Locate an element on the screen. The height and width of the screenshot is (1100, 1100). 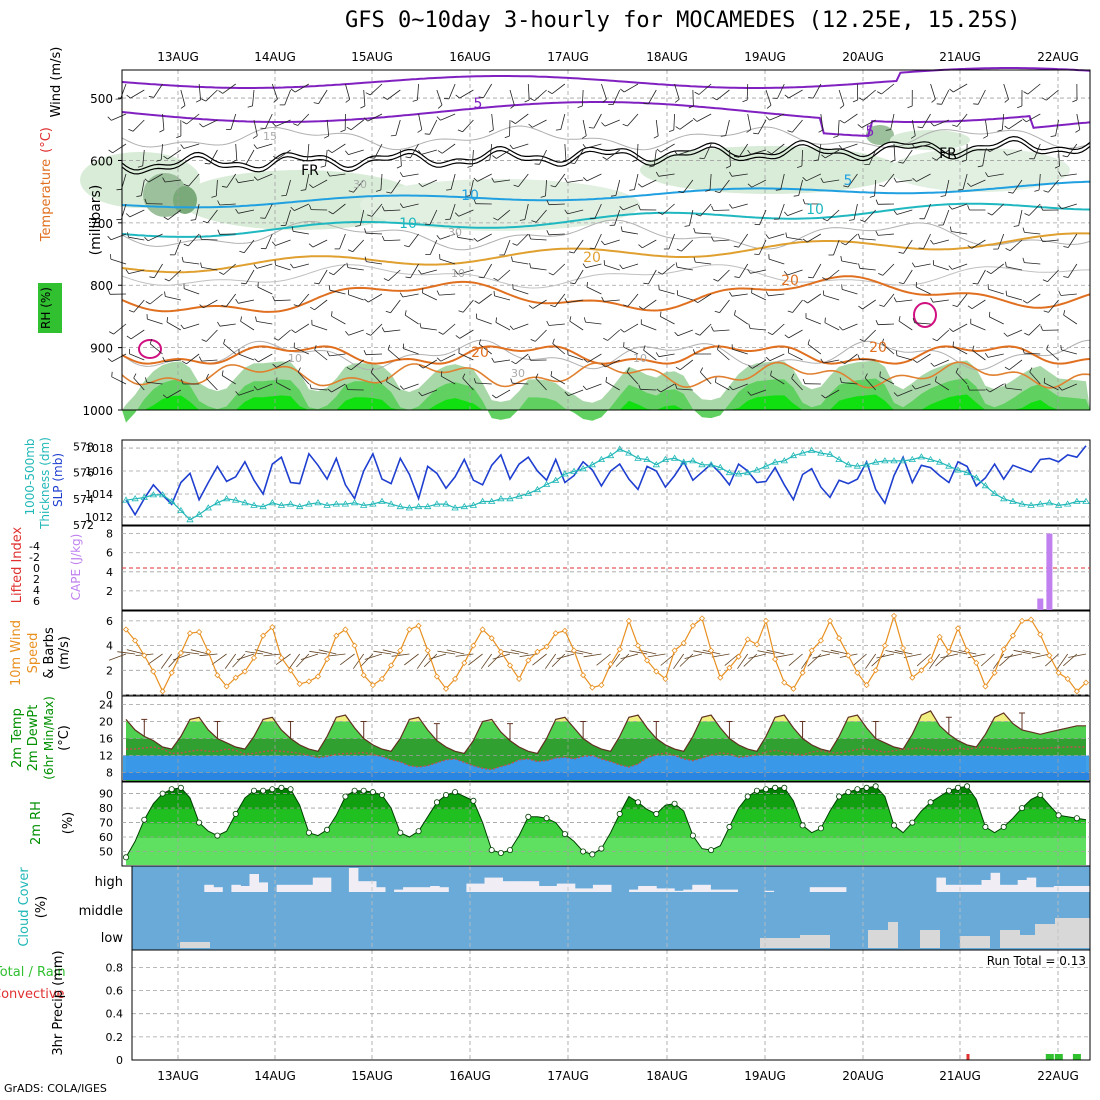
cloud-level-label: high is located at coordinates (109, 882).